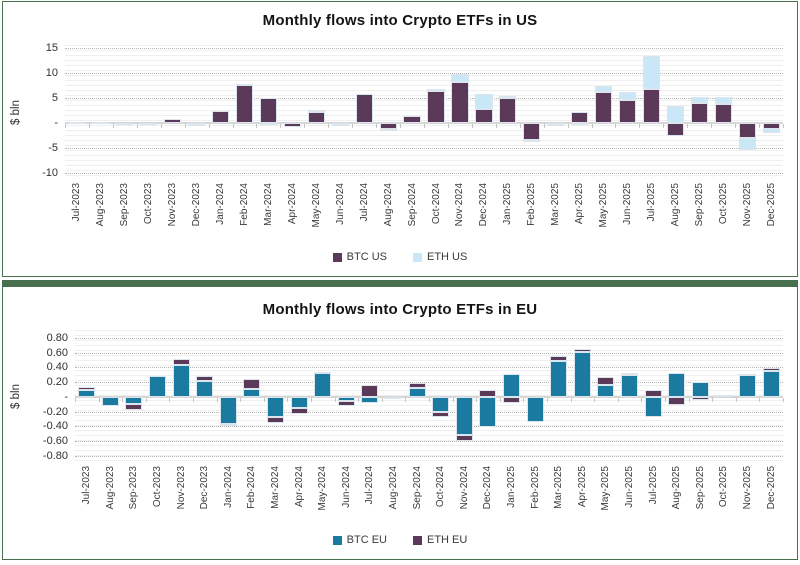 The width and height of the screenshot is (800, 565). Describe the element at coordinates (700, 498) in the screenshot. I see `x-tick-label: Sep-2025` at that location.